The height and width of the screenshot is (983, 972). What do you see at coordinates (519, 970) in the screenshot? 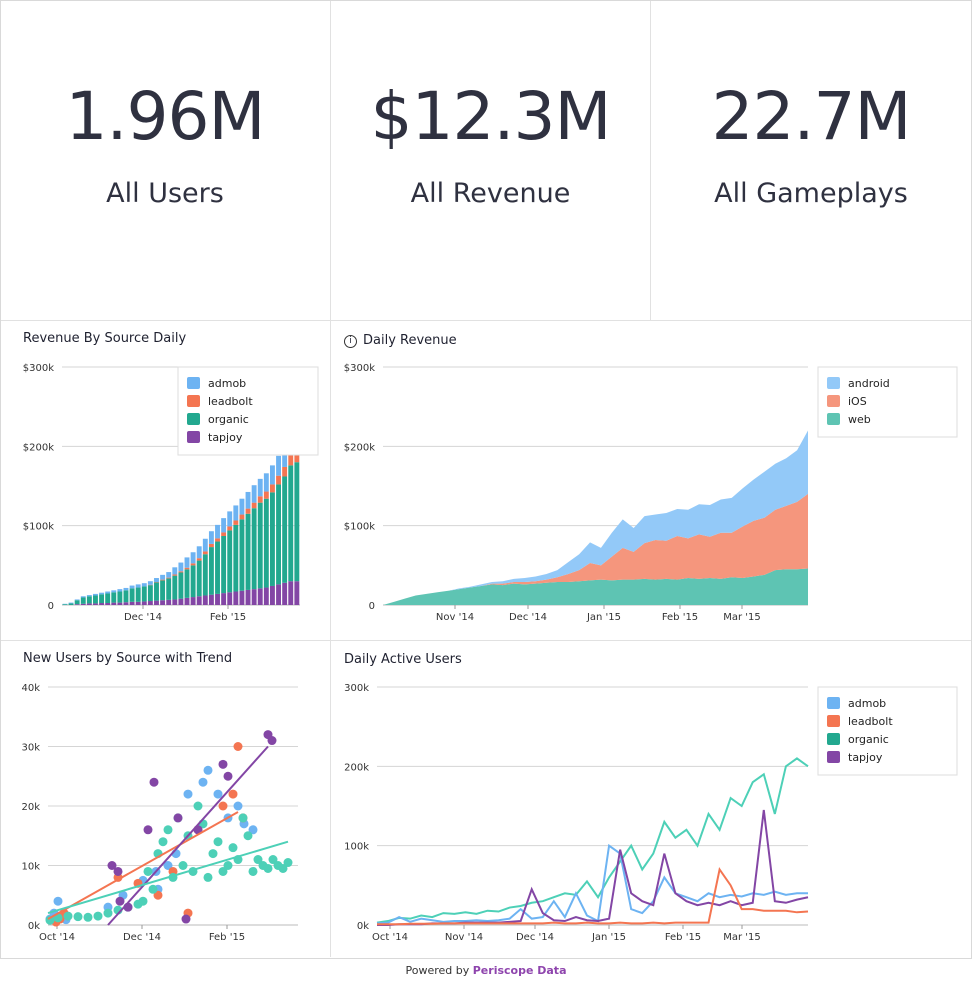
I see `periscope-link: Periscope Data` at bounding box center [519, 970].